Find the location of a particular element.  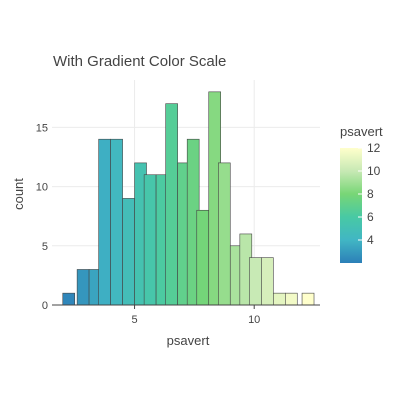

colorbar-legend: psavert 4 6 8 10 12 is located at coordinates (361, 193).